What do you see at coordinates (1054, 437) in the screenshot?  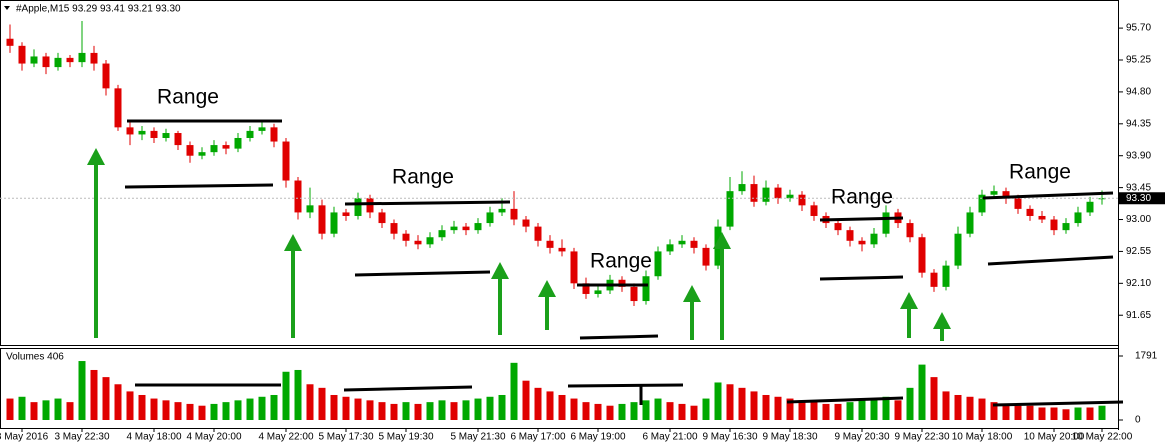 I see `x-tick-label: 10 May 20:00` at bounding box center [1054, 437].